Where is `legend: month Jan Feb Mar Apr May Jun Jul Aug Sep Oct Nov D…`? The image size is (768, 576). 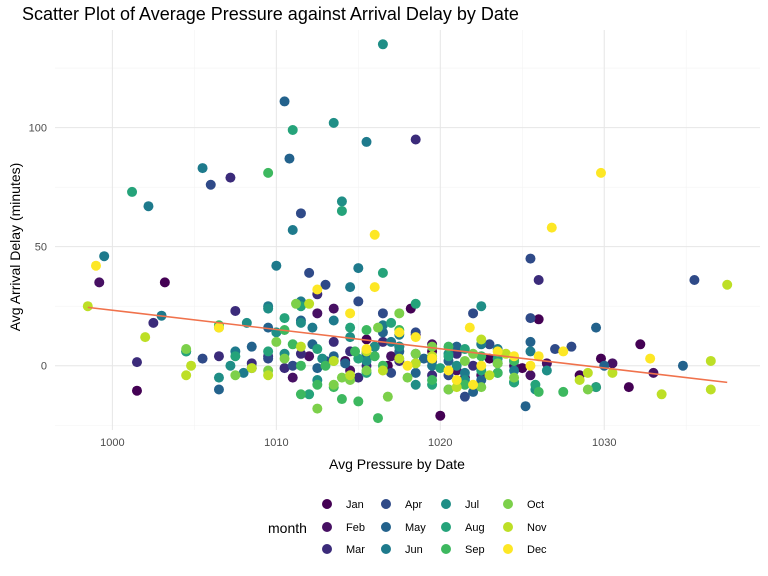 legend: month Jan Feb Mar Apr May Jun Jul Aug Sep Oct Nov D… is located at coordinates (407, 527).